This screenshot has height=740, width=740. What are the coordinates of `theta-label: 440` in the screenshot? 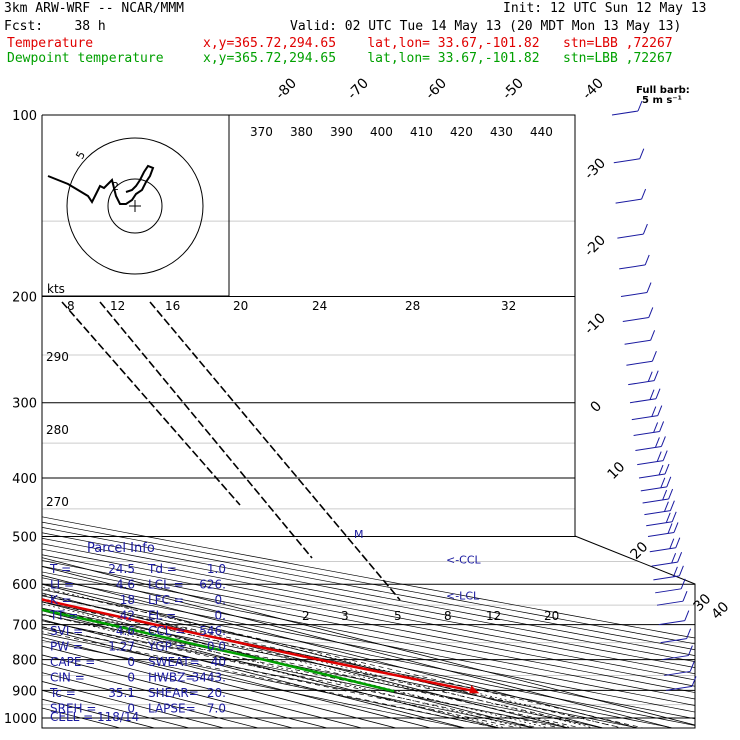 It's located at (541, 132).